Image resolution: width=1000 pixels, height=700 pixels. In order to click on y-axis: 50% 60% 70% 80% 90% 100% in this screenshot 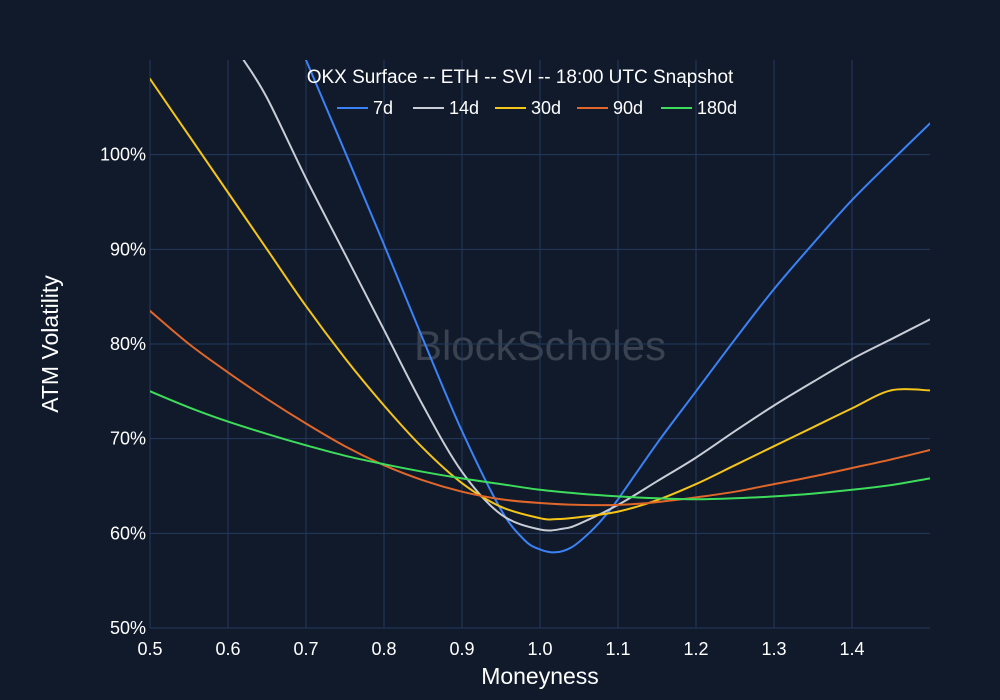, I will do `click(123, 391)`.